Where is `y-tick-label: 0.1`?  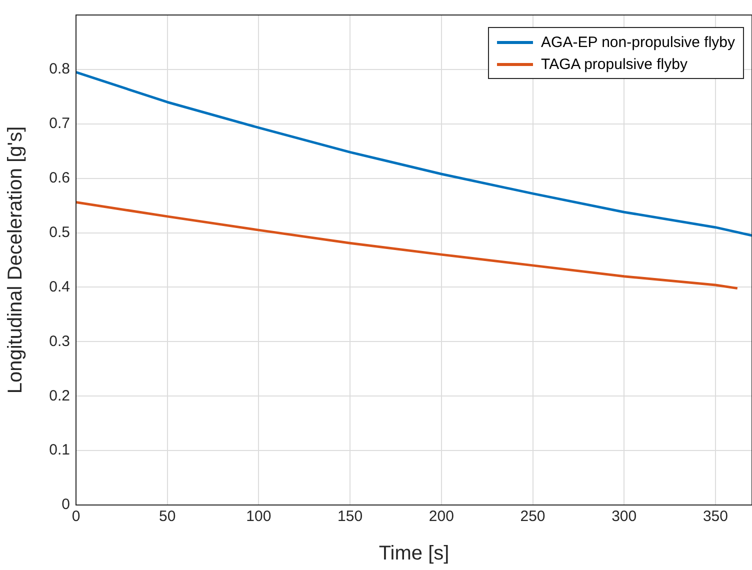 y-tick-label: 0.1 is located at coordinates (59, 450).